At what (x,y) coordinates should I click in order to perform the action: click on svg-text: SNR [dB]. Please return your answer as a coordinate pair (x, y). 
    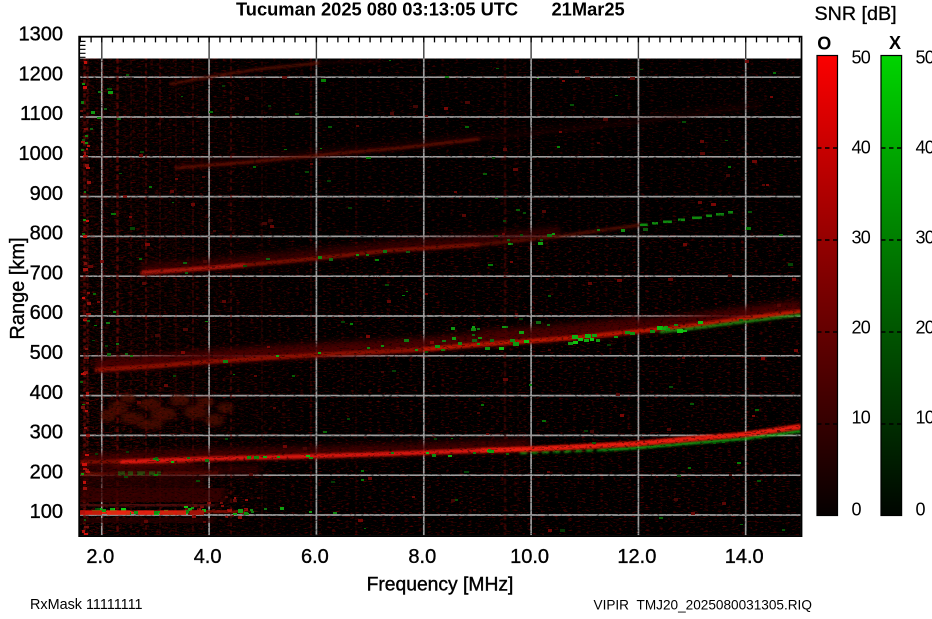
    Looking at the image, I should click on (856, 14).